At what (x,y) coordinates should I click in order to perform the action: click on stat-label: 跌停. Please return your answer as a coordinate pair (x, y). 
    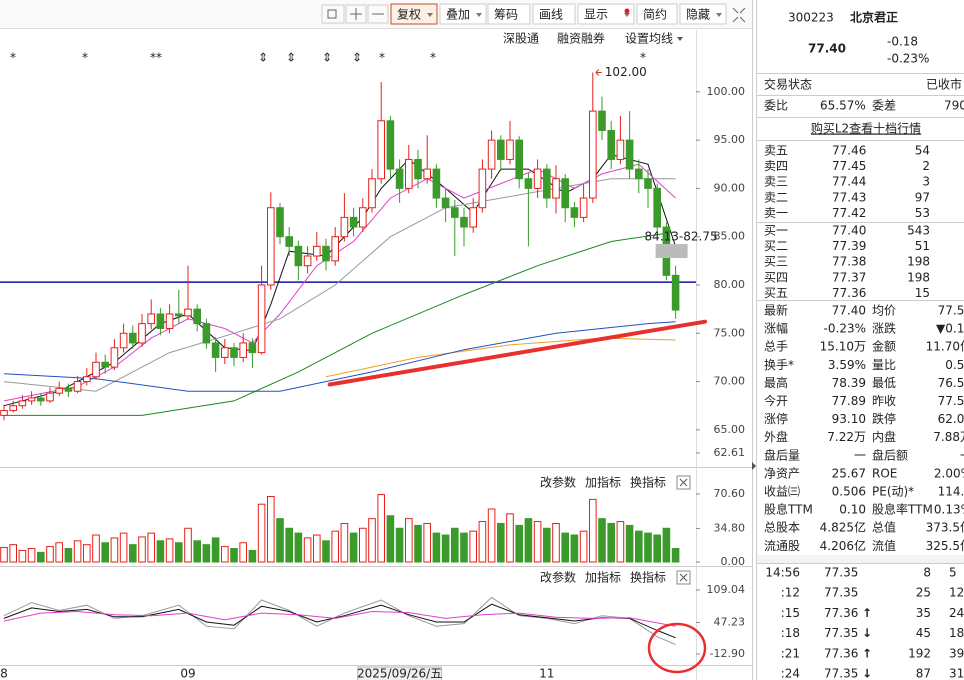
    Looking at the image, I should click on (884, 418).